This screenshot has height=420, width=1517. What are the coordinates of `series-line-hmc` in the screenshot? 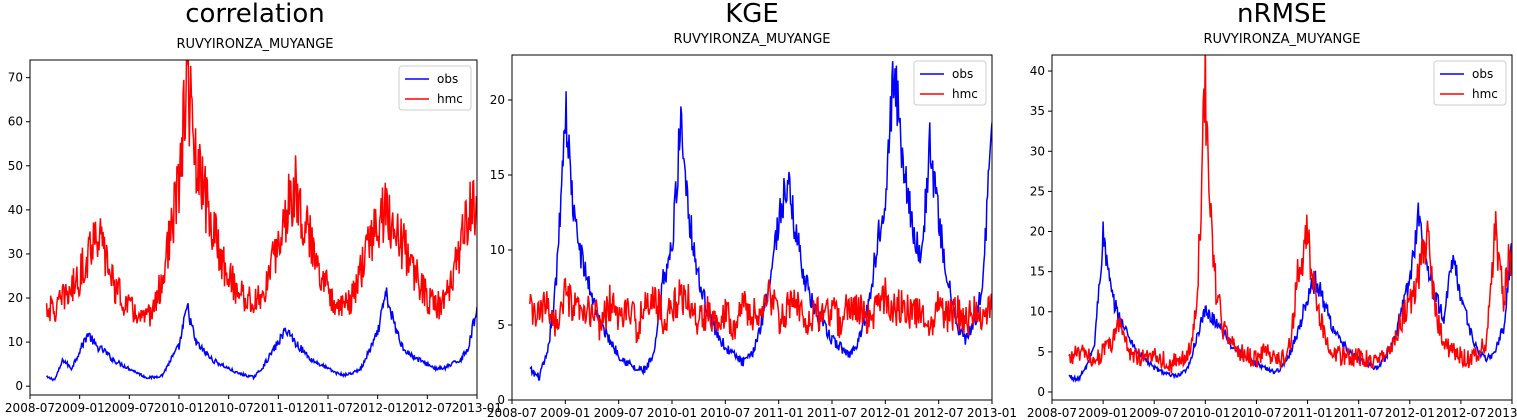 It's located at (760, 310).